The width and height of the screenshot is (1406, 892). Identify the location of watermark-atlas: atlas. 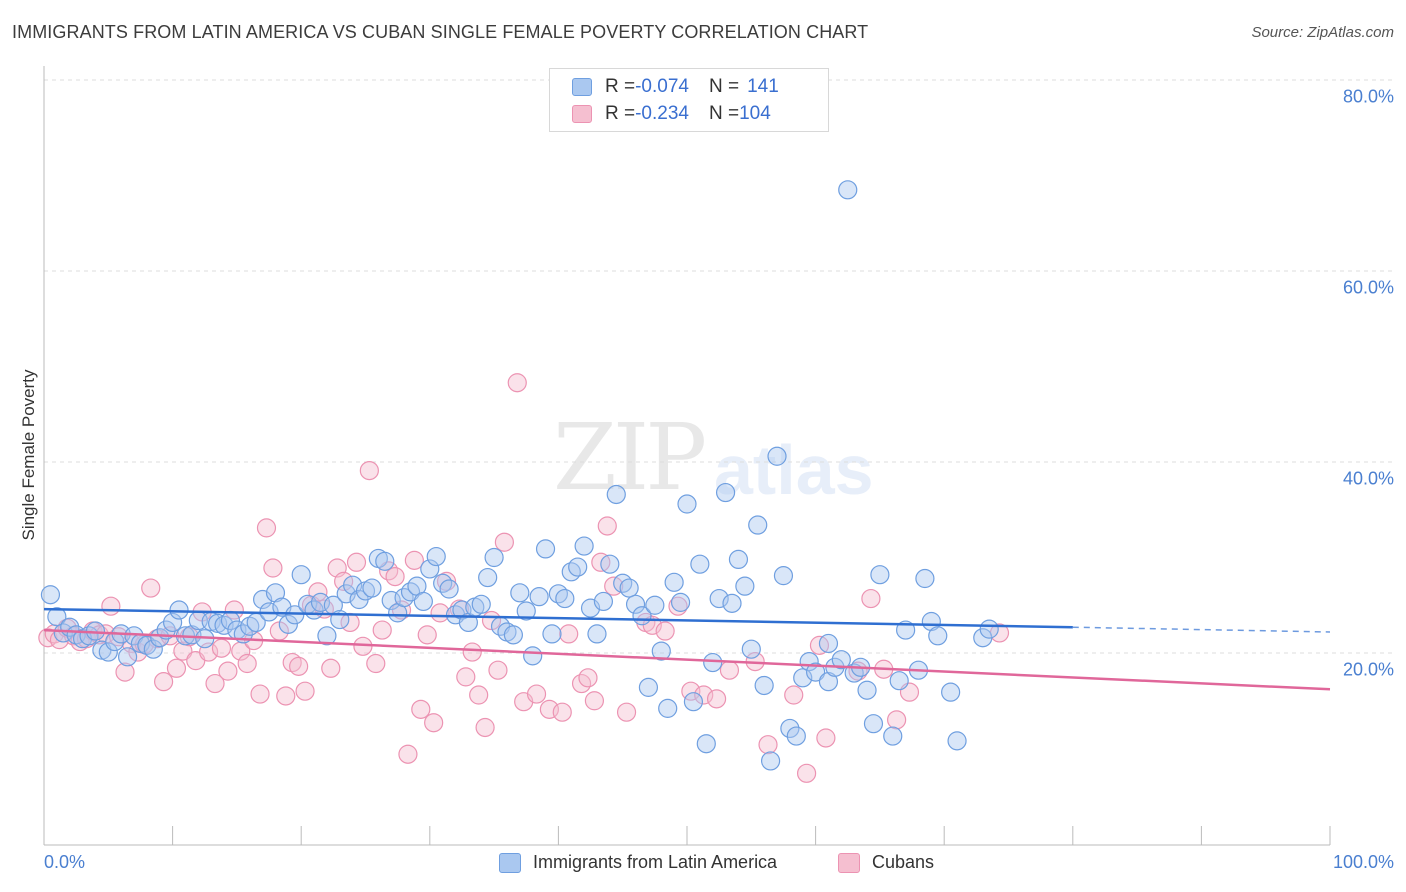
(794, 470).